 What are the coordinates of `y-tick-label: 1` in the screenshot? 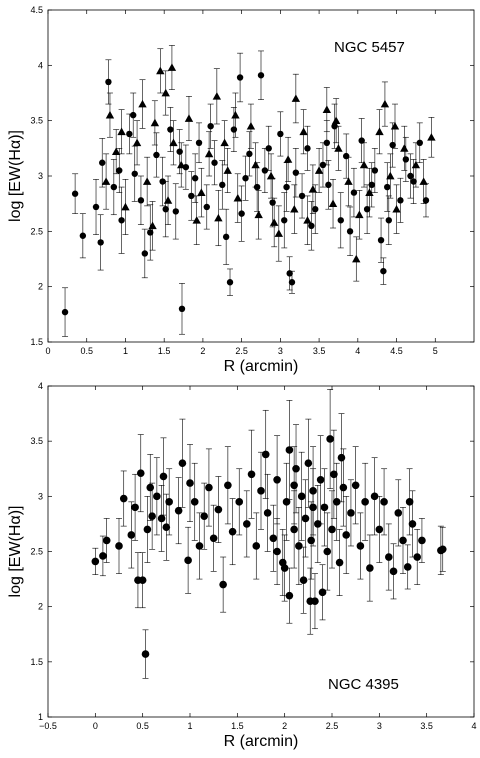 It's located at (40, 717).